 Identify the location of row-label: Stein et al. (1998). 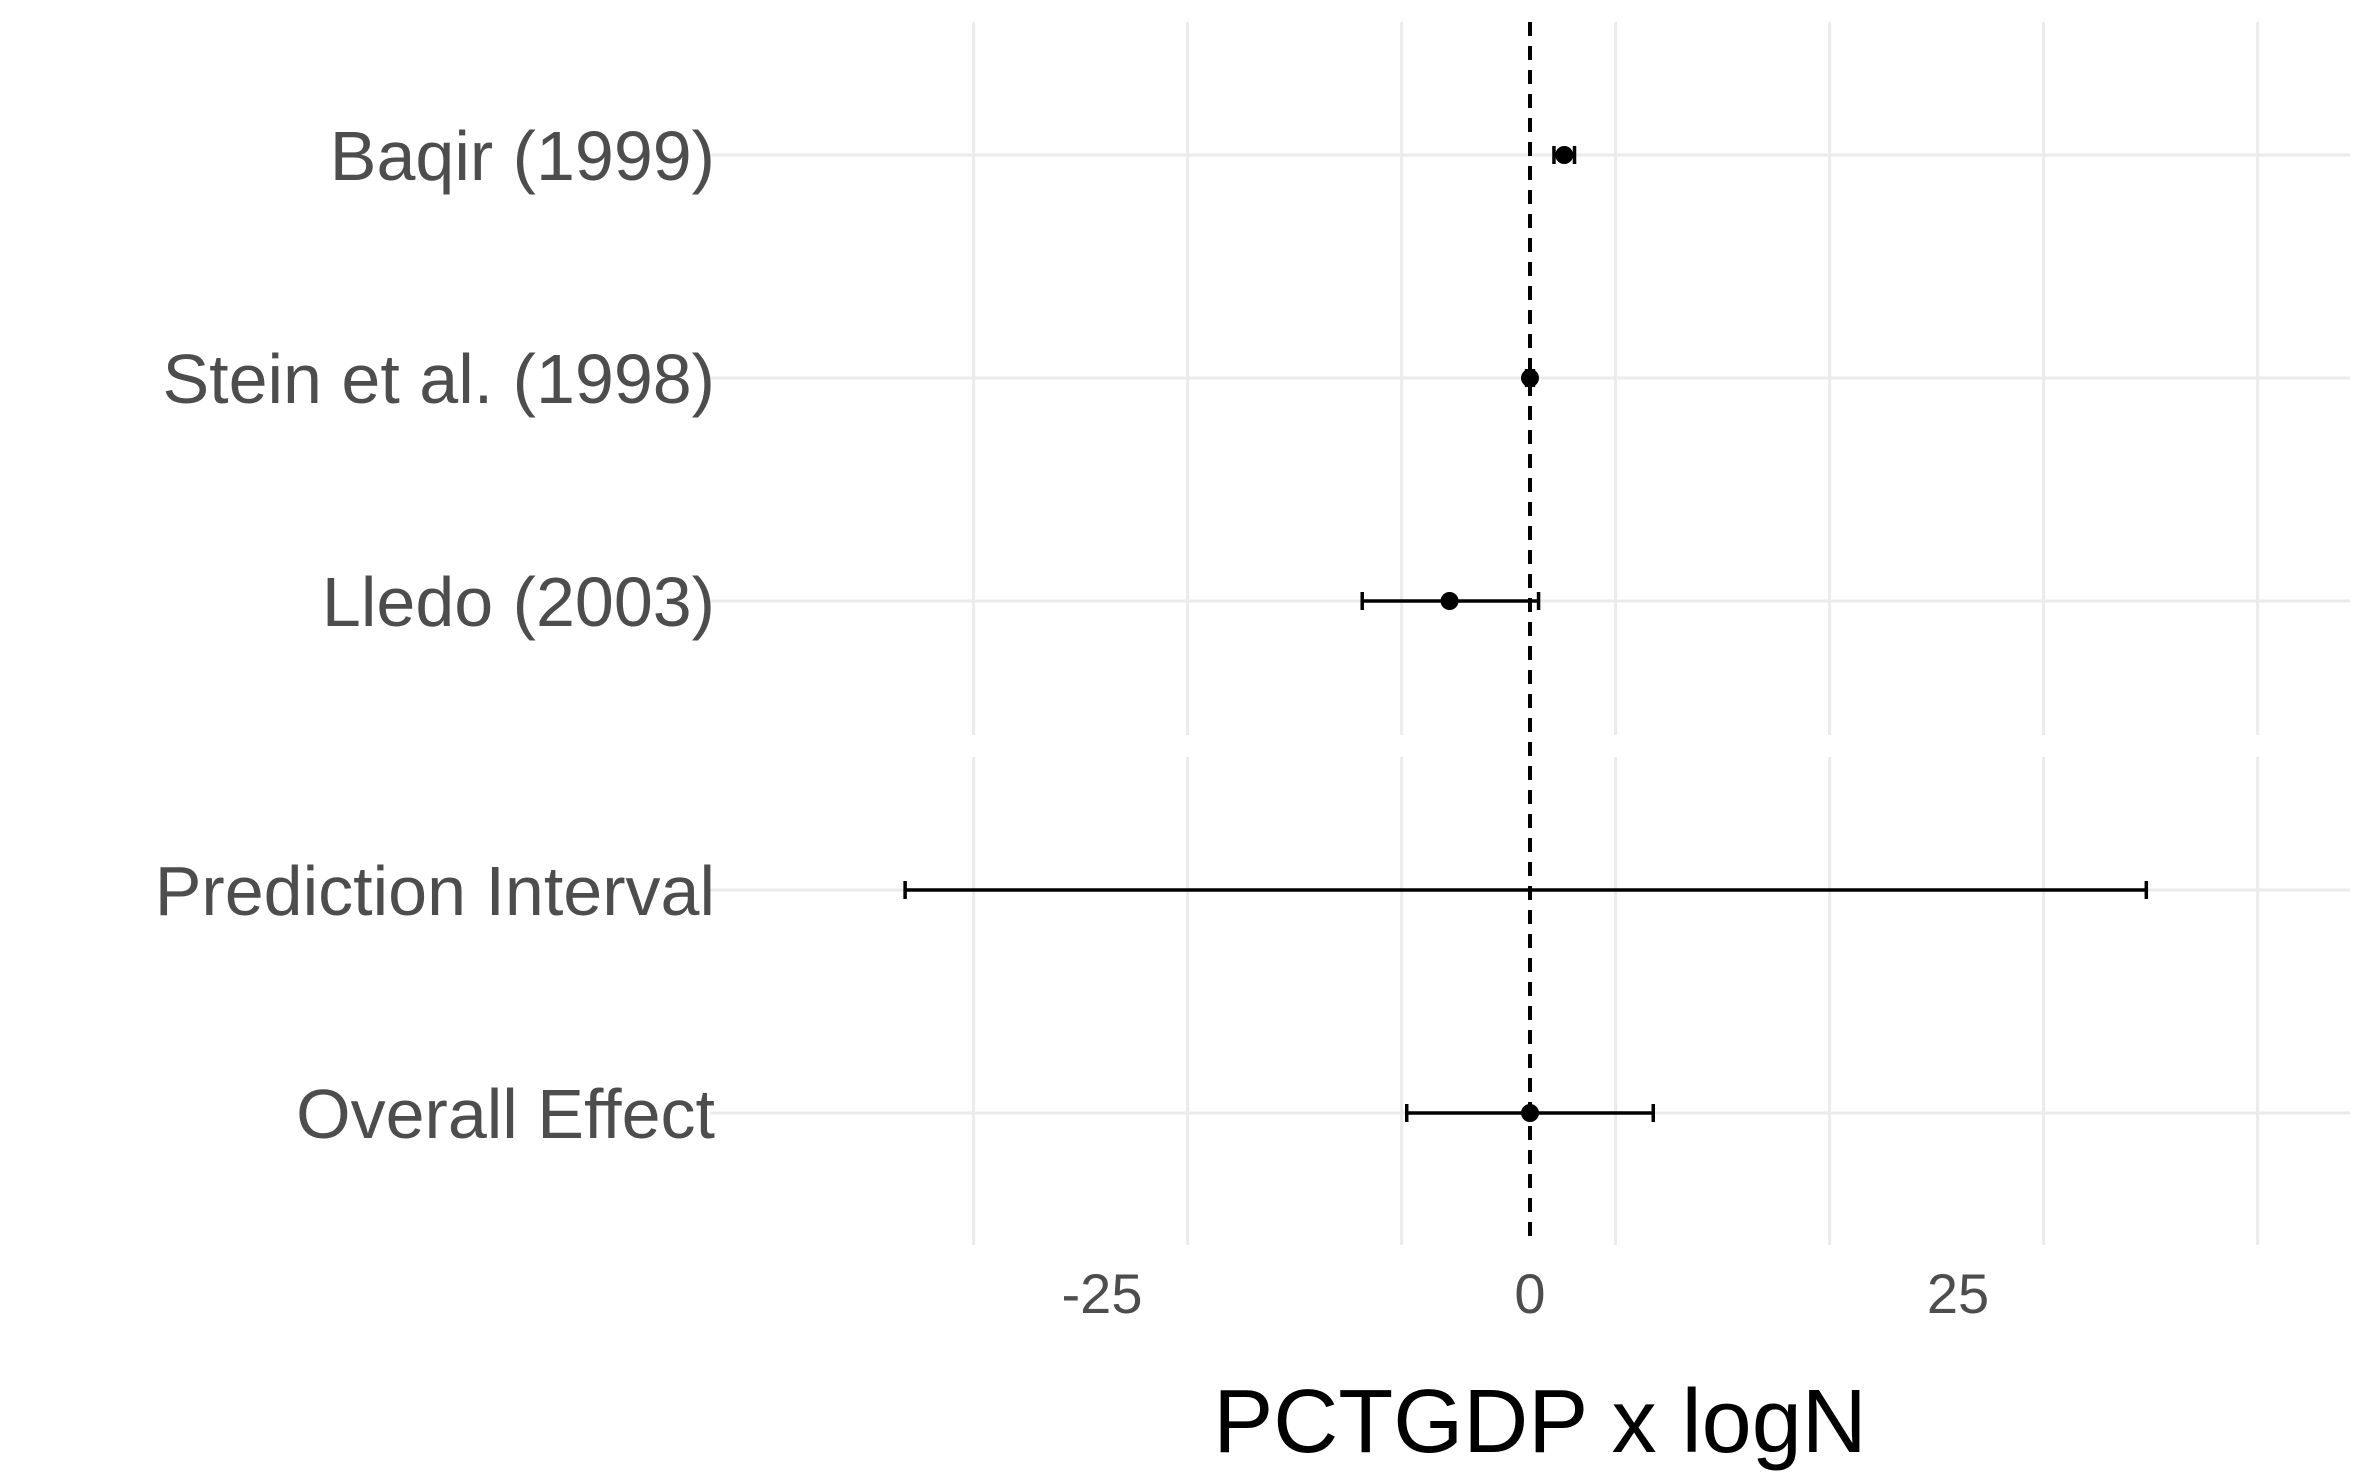
(438, 379).